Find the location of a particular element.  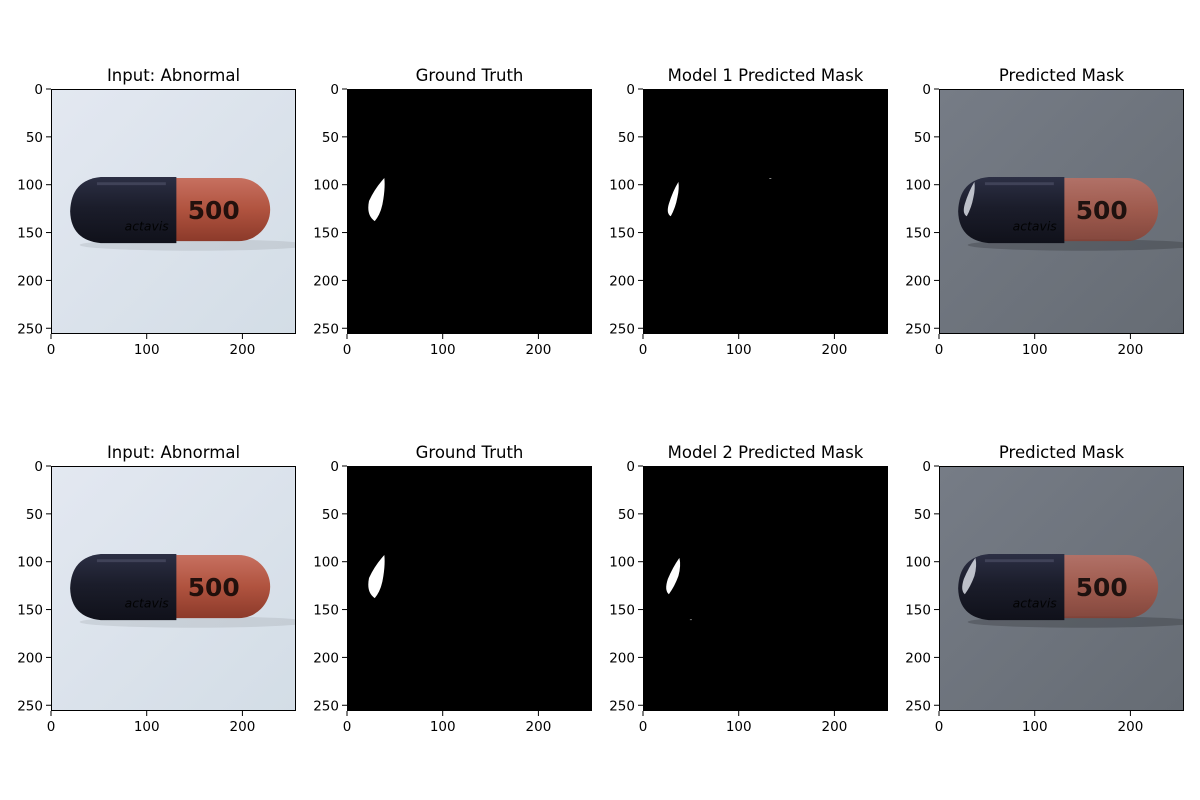

subplot-title: Model 2 Predicted Mask is located at coordinates (766, 452).